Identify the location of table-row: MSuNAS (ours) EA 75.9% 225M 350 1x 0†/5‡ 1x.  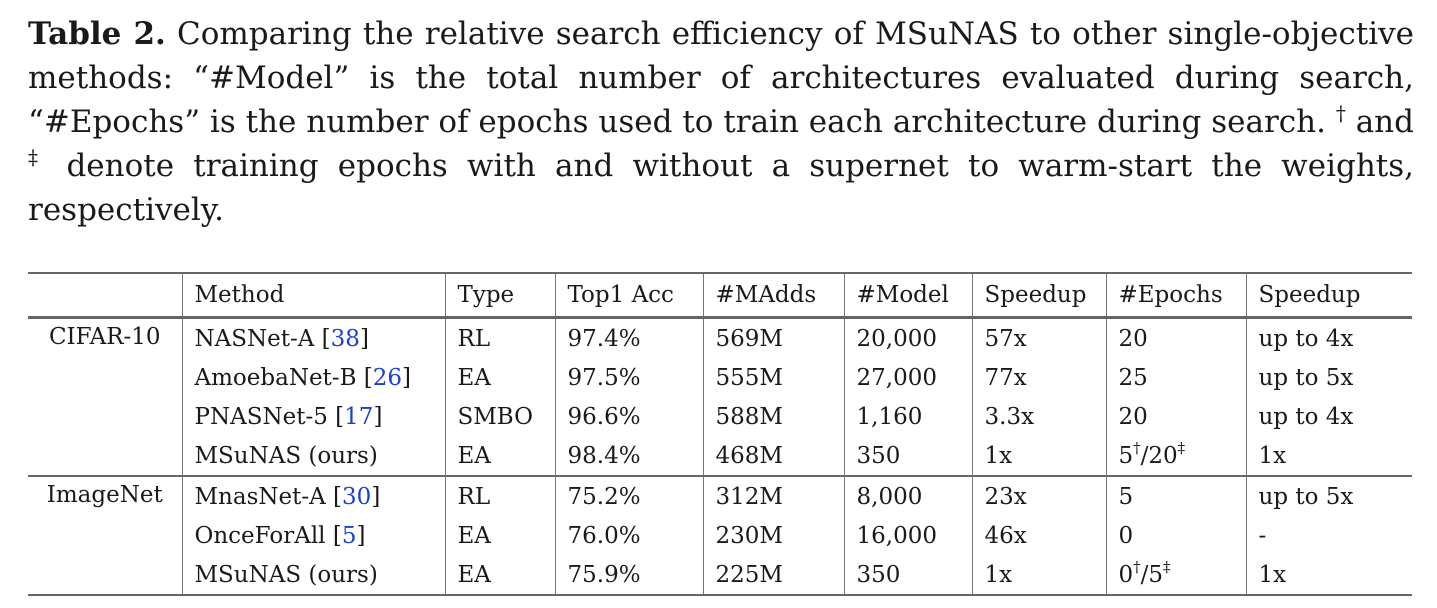
(720, 575).